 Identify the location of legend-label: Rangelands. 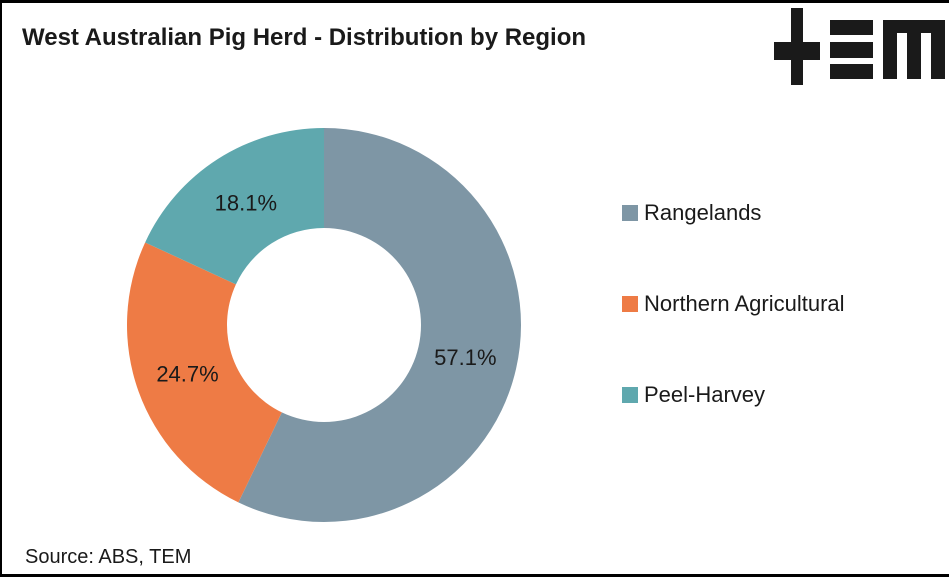
(703, 212).